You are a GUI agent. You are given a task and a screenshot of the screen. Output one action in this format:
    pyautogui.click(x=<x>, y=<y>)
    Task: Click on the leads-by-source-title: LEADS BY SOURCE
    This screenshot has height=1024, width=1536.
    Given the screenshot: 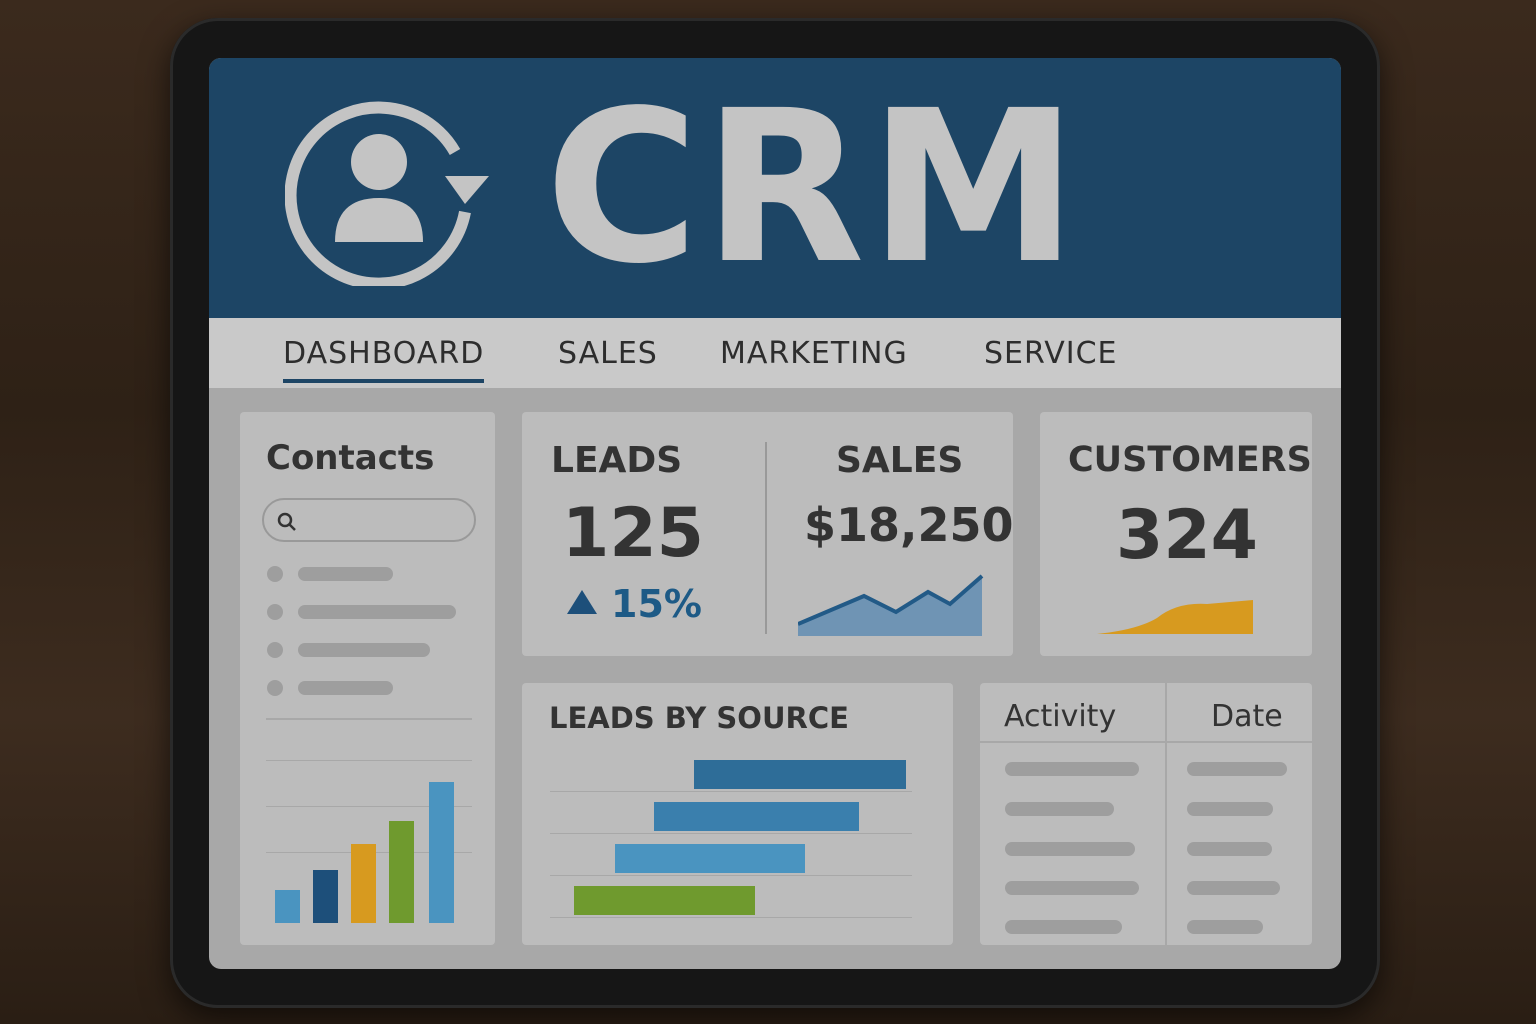 What is the action you would take?
    pyautogui.click(x=699, y=718)
    